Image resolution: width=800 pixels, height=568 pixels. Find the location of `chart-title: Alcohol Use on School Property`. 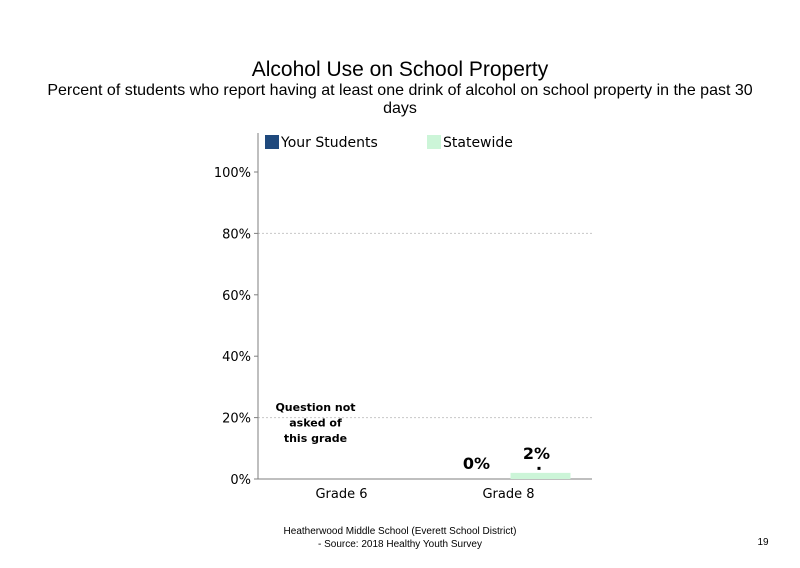

chart-title: Alcohol Use on School Property is located at coordinates (400, 69).